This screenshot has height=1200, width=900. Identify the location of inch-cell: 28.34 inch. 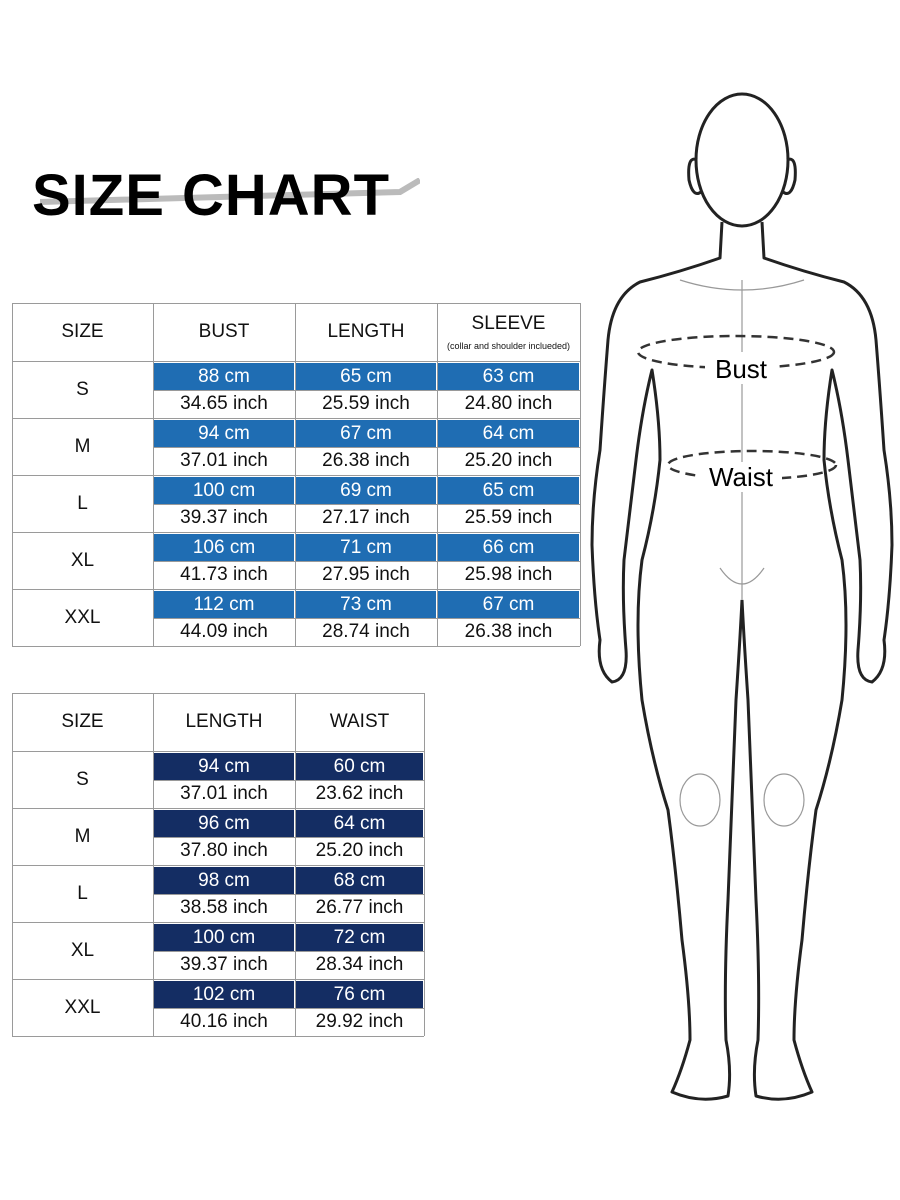
(359, 964).